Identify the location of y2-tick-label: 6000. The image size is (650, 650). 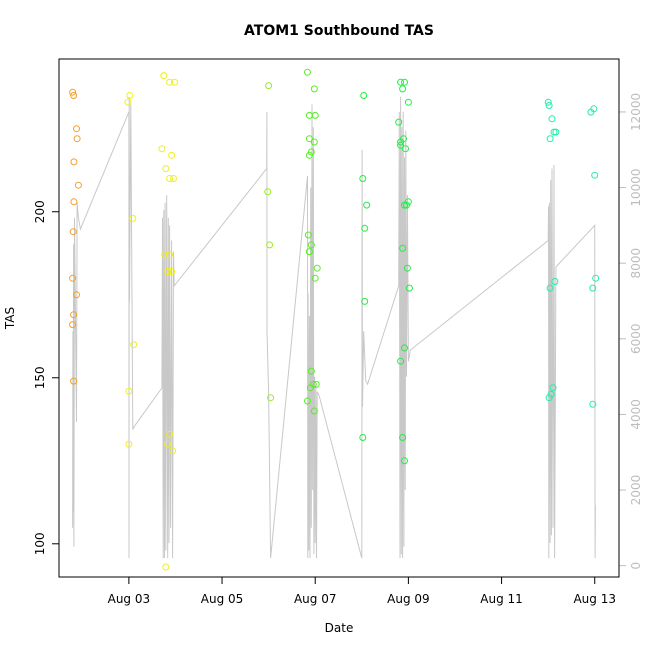
(636, 339).